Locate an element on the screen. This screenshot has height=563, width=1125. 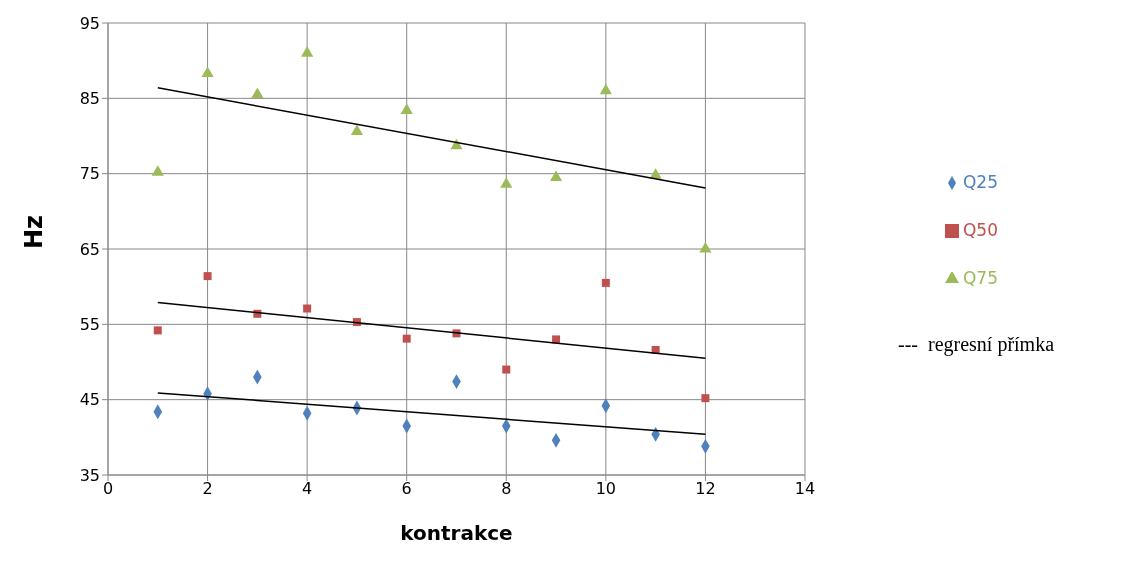
legend-label: Q25 is located at coordinates (980, 182).